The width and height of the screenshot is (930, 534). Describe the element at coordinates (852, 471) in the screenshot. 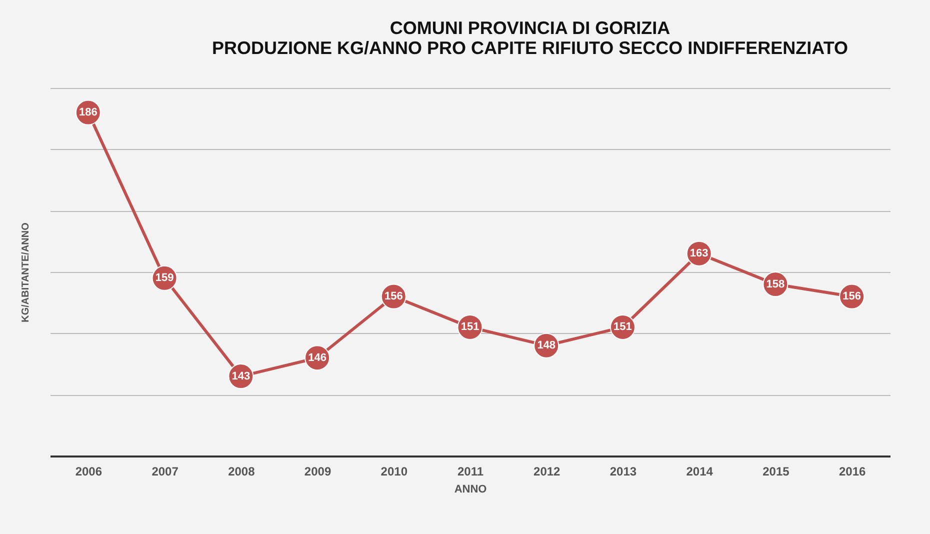

I see `x-tick-label: 2016` at that location.